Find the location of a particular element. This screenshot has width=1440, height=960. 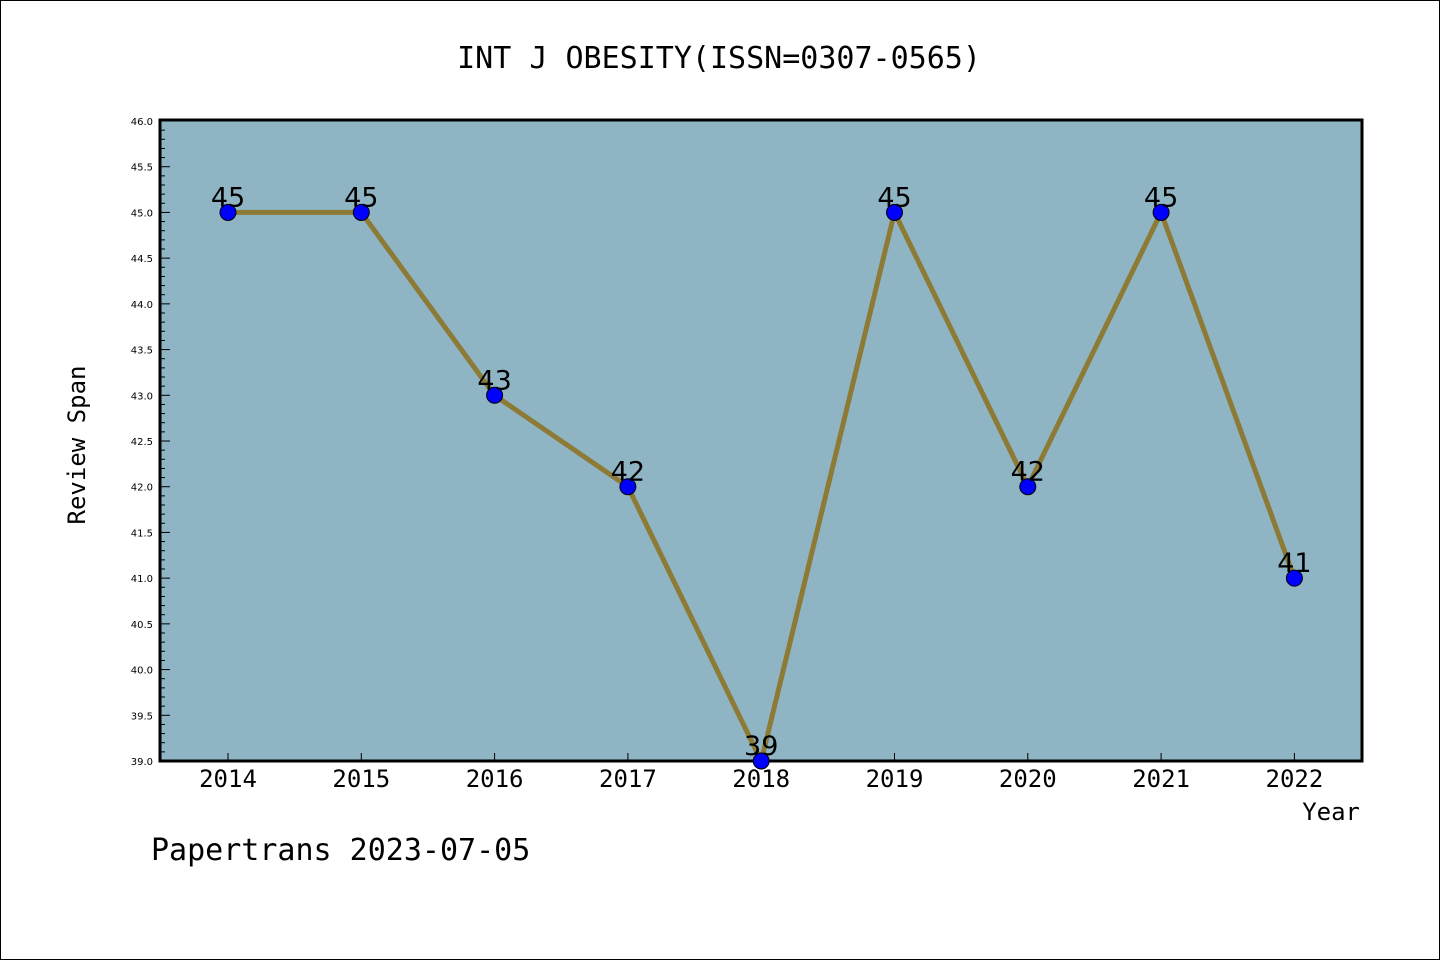

y-tick-label: 46.0 is located at coordinates (142, 122).